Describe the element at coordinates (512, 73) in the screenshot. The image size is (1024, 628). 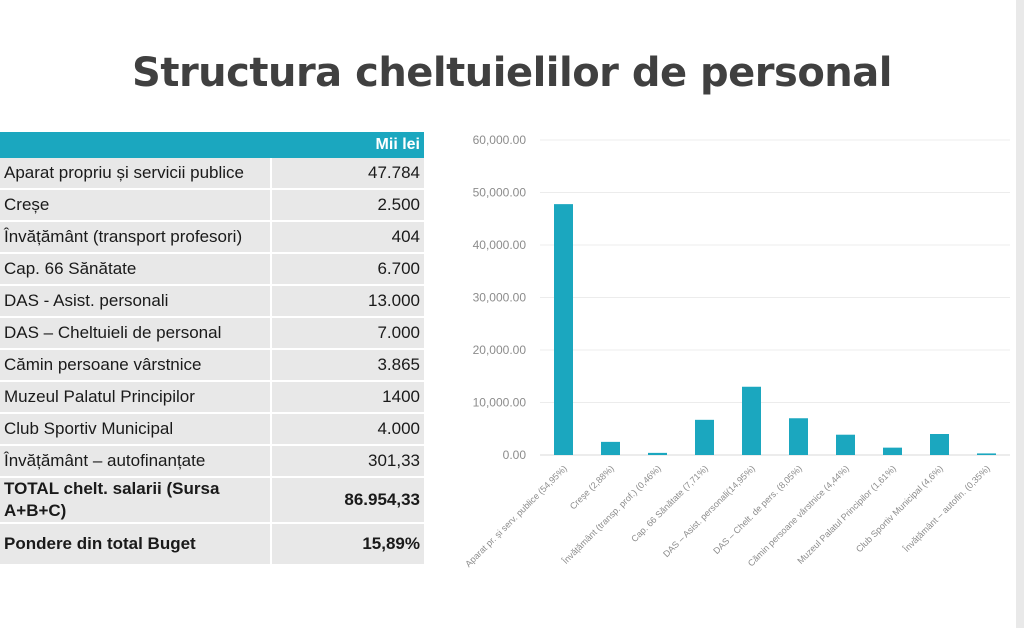
I see `page-title: Structura cheltuielilor de personal` at that location.